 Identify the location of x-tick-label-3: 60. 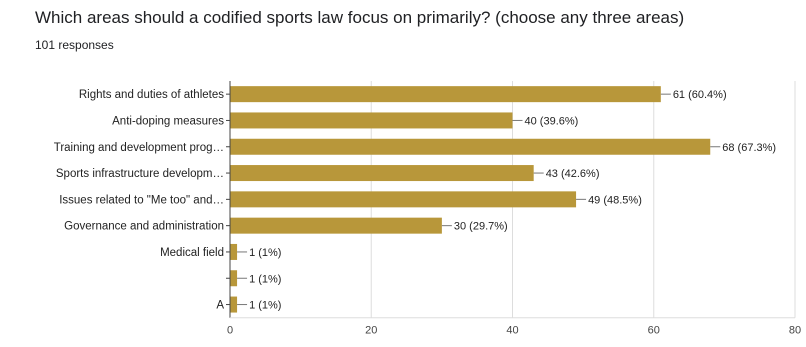
(654, 331).